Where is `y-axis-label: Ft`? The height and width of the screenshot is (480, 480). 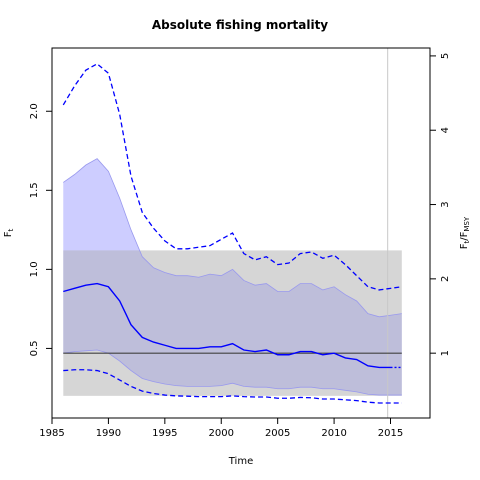 y-axis-label: Ft is located at coordinates (9, 232).